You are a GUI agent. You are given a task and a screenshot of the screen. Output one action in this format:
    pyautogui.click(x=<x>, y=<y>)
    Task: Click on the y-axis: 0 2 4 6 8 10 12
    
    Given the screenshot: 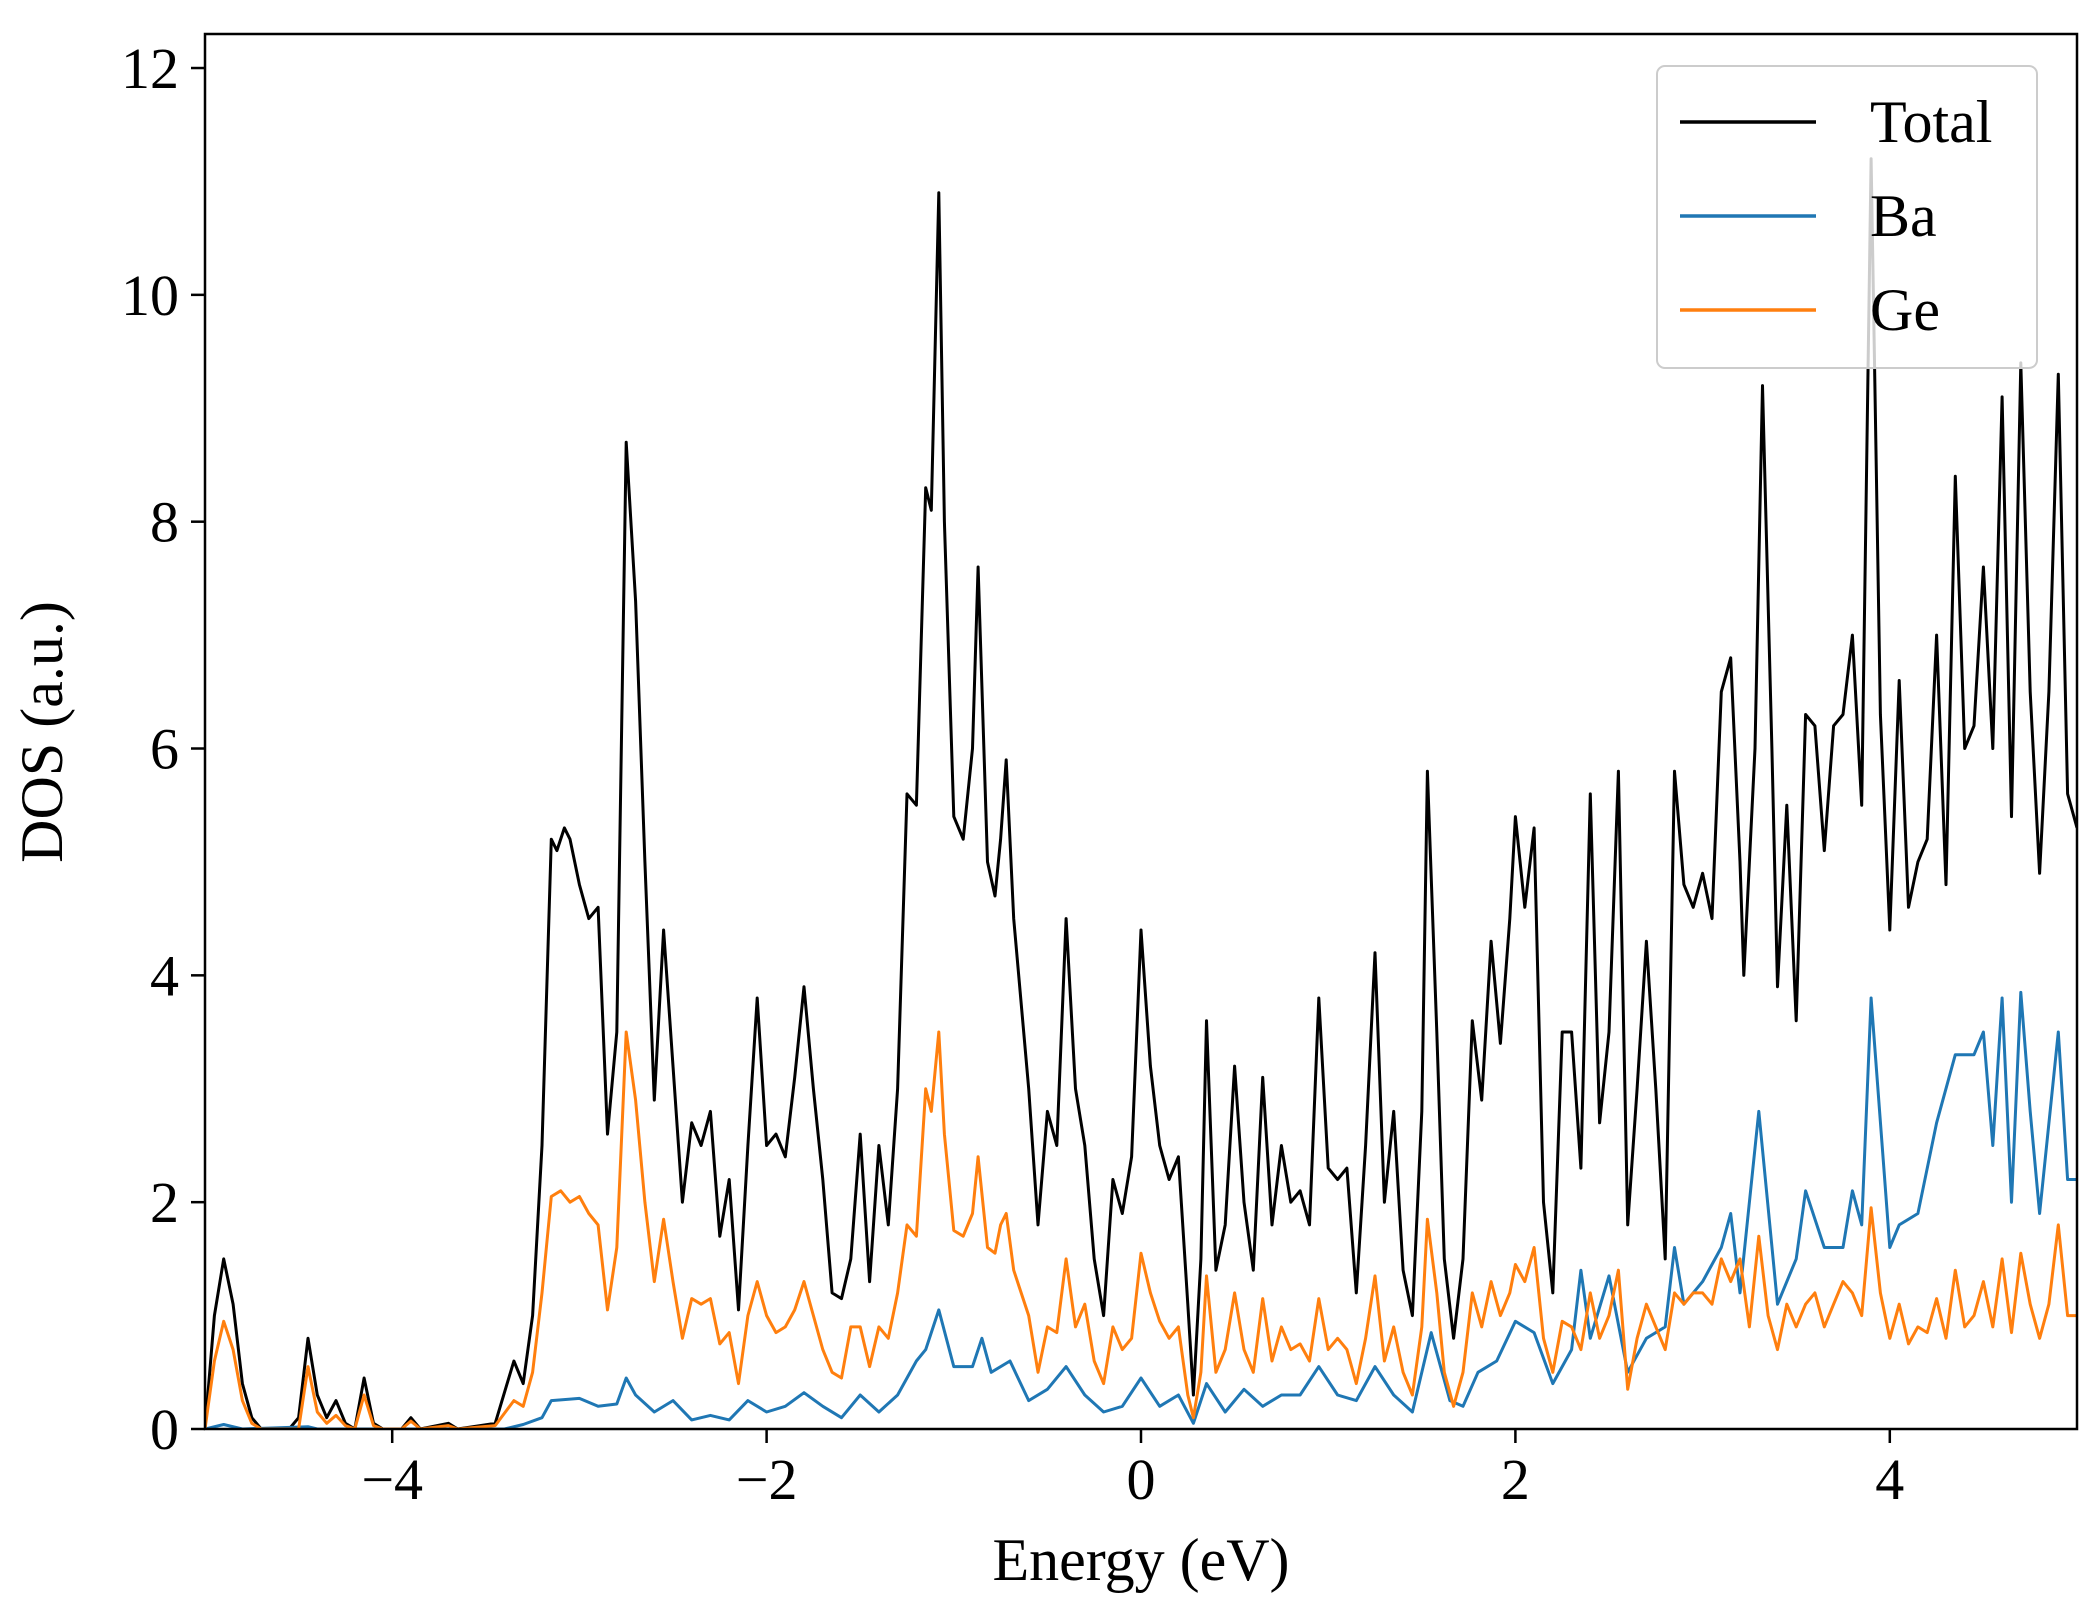 What is the action you would take?
    pyautogui.click(x=163, y=749)
    